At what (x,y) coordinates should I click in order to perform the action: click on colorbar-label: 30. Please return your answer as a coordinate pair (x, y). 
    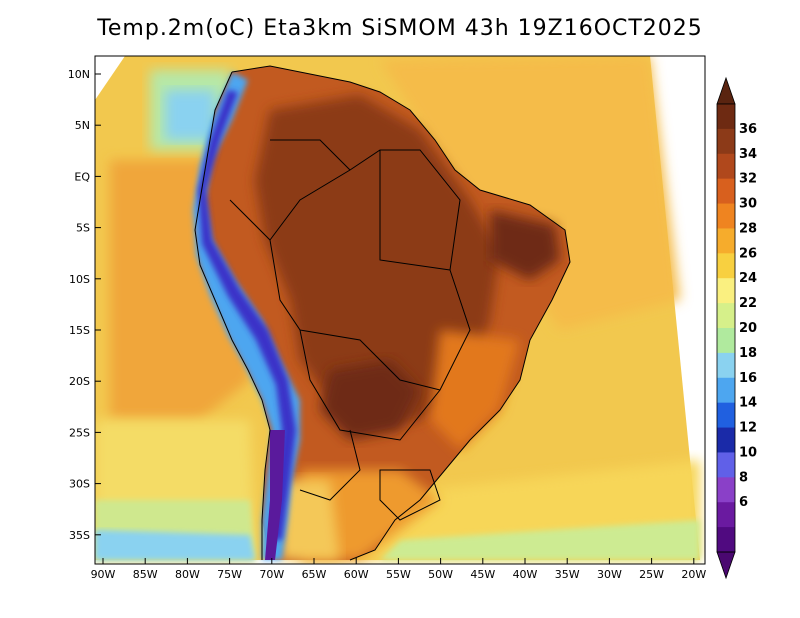
    Looking at the image, I should click on (748, 204).